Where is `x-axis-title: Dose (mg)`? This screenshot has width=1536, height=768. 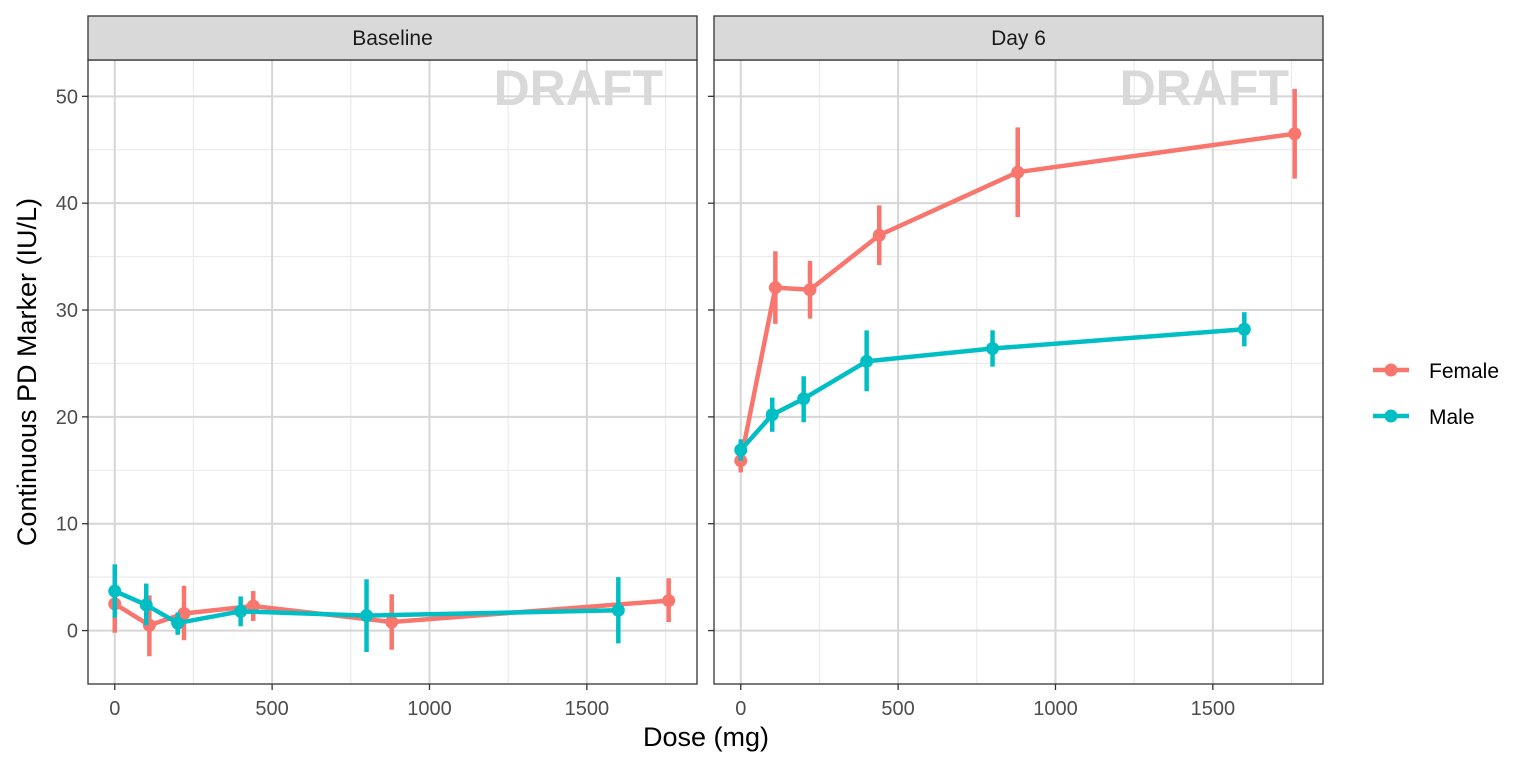
x-axis-title: Dose (mg) is located at coordinates (706, 737).